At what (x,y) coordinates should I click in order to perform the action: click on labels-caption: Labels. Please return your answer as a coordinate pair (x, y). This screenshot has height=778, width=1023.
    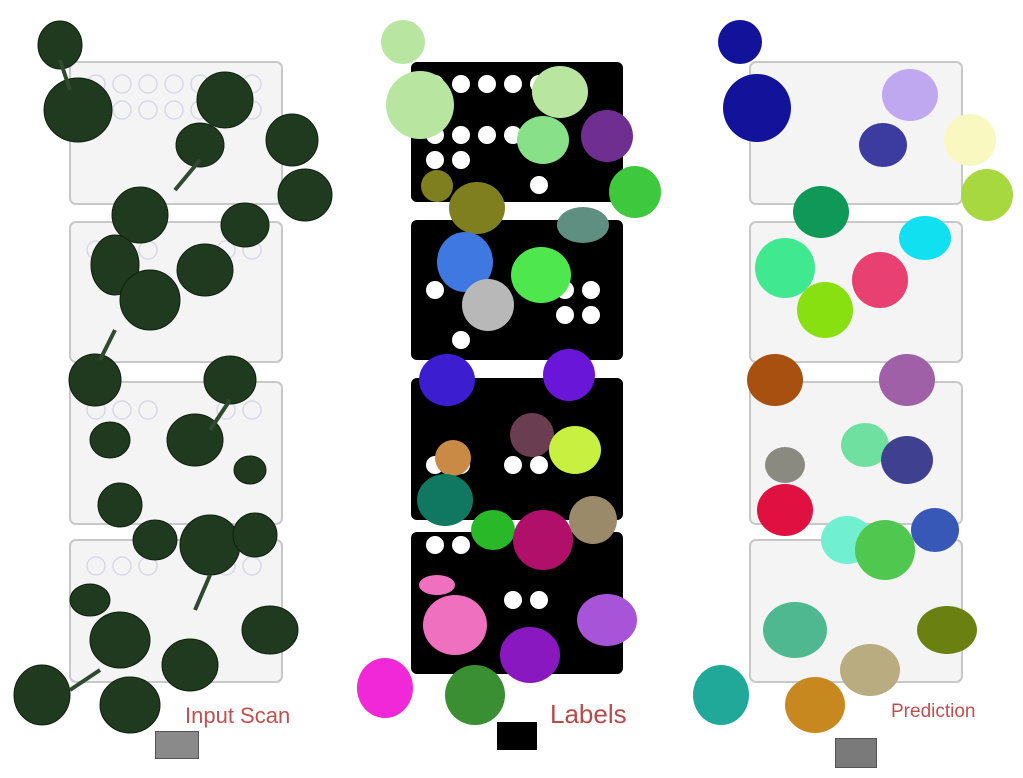
    Looking at the image, I should click on (588, 714).